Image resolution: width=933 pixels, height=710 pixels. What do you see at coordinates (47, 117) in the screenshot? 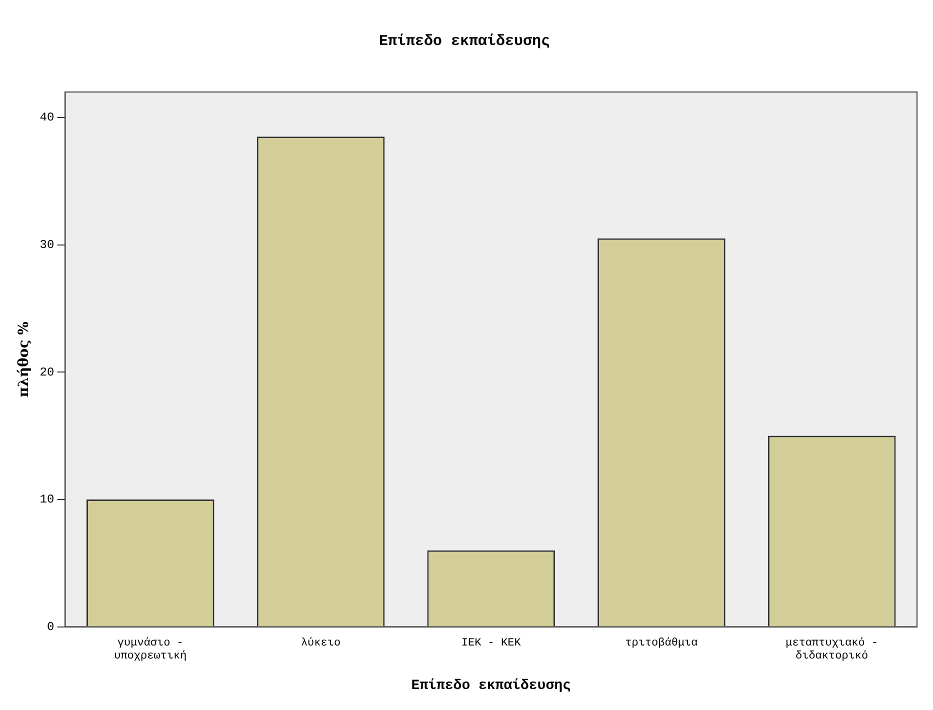
I see `y-tick-label: 40` at bounding box center [47, 117].